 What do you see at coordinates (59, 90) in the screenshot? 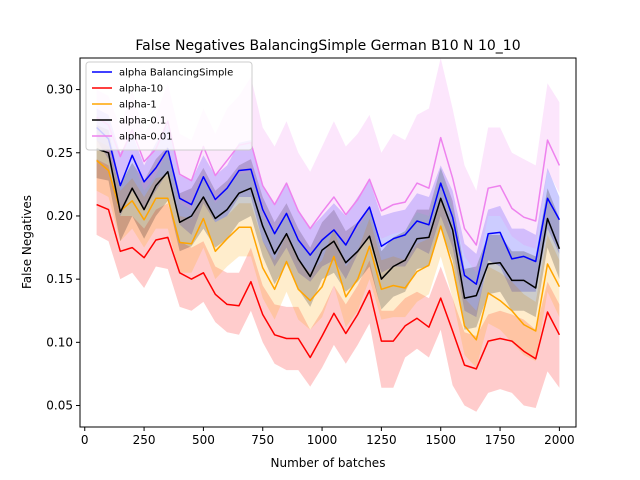
I see `y-tick-label: 0.30` at bounding box center [59, 90].